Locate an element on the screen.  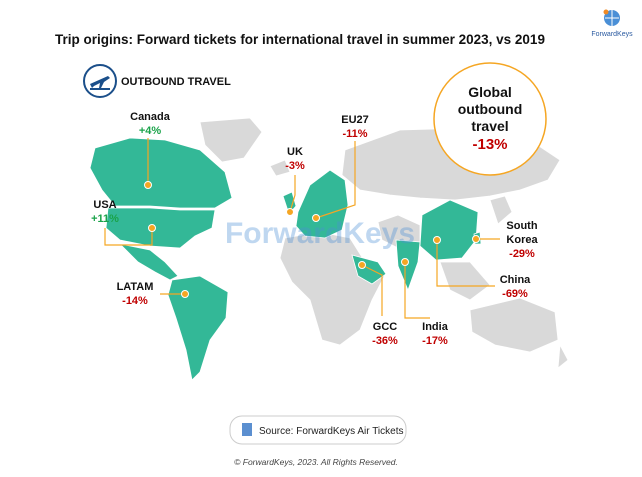
global-change: -13% is located at coordinates (489, 144).